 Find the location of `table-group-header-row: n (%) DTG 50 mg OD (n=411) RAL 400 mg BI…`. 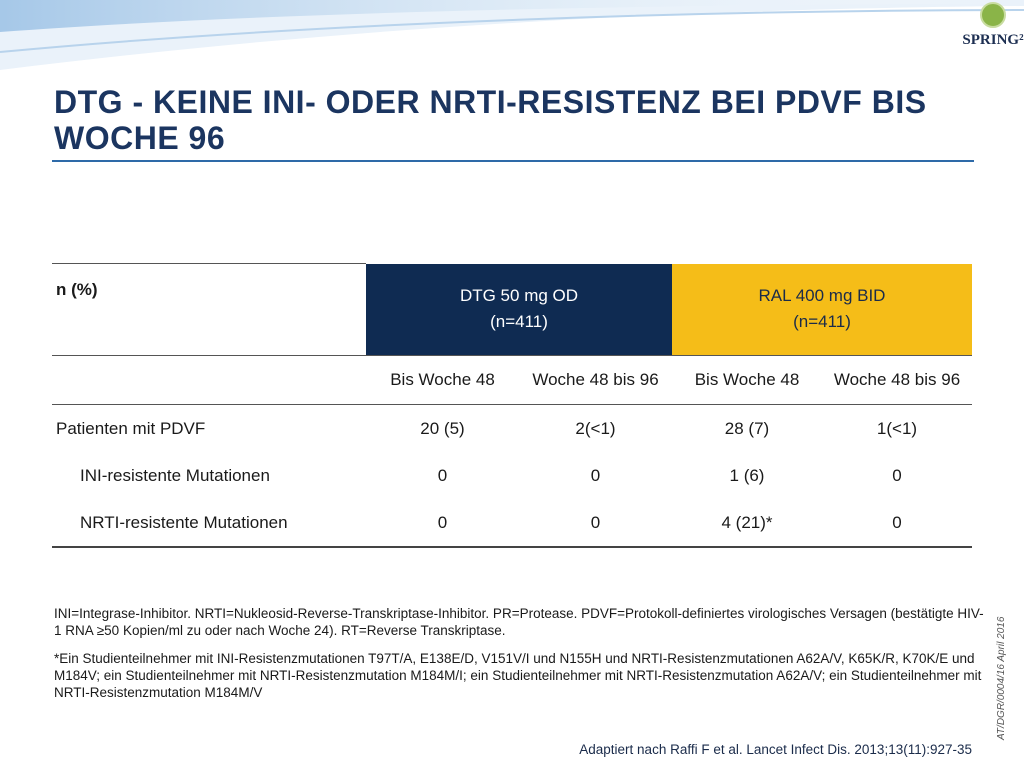

table-group-header-row: n (%) DTG 50 mg OD (n=411) RAL 400 mg BI… is located at coordinates (512, 309).